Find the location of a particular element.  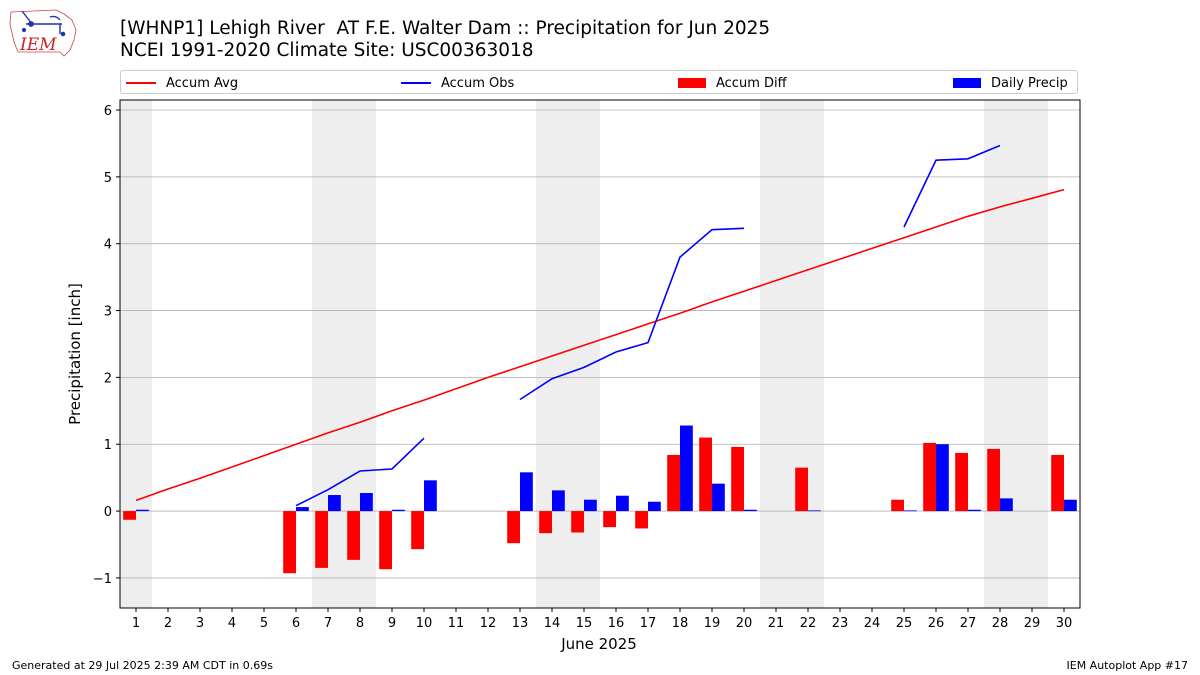

x-tick-label: 30 is located at coordinates (1064, 623).